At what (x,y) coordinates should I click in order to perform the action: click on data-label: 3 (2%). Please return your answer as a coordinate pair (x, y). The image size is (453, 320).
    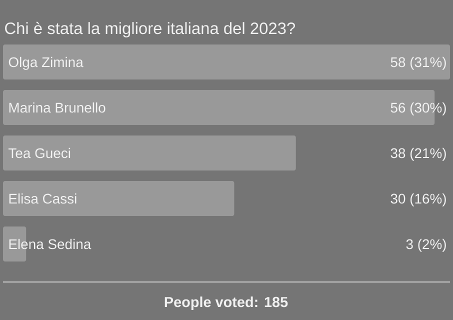
    Looking at the image, I should click on (426, 245).